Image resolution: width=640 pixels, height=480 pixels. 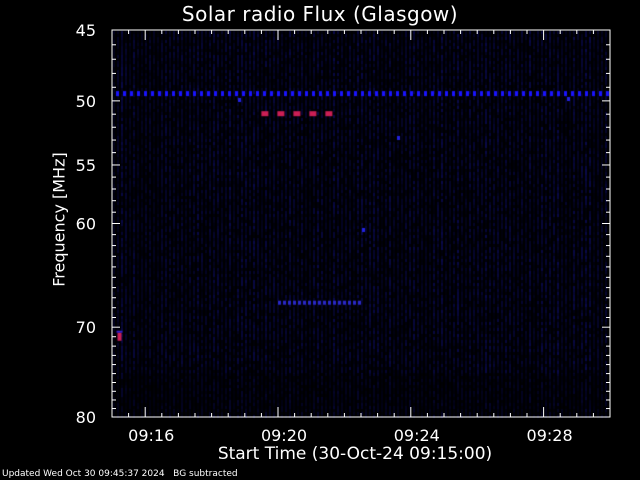 I want to click on updated-timestamp: Updated Wed Oct 30 09:45:37 2024, so click(x=83, y=474).